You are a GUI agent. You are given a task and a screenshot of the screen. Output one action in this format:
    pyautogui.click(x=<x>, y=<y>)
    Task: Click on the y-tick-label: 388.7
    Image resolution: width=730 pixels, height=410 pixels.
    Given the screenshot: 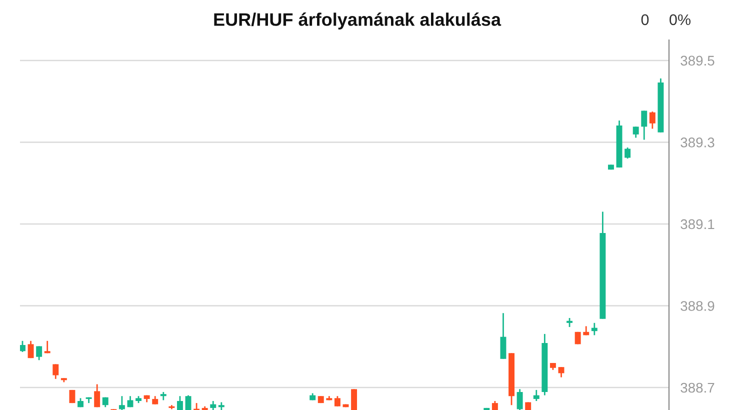 What is the action you would take?
    pyautogui.click(x=697, y=387)
    